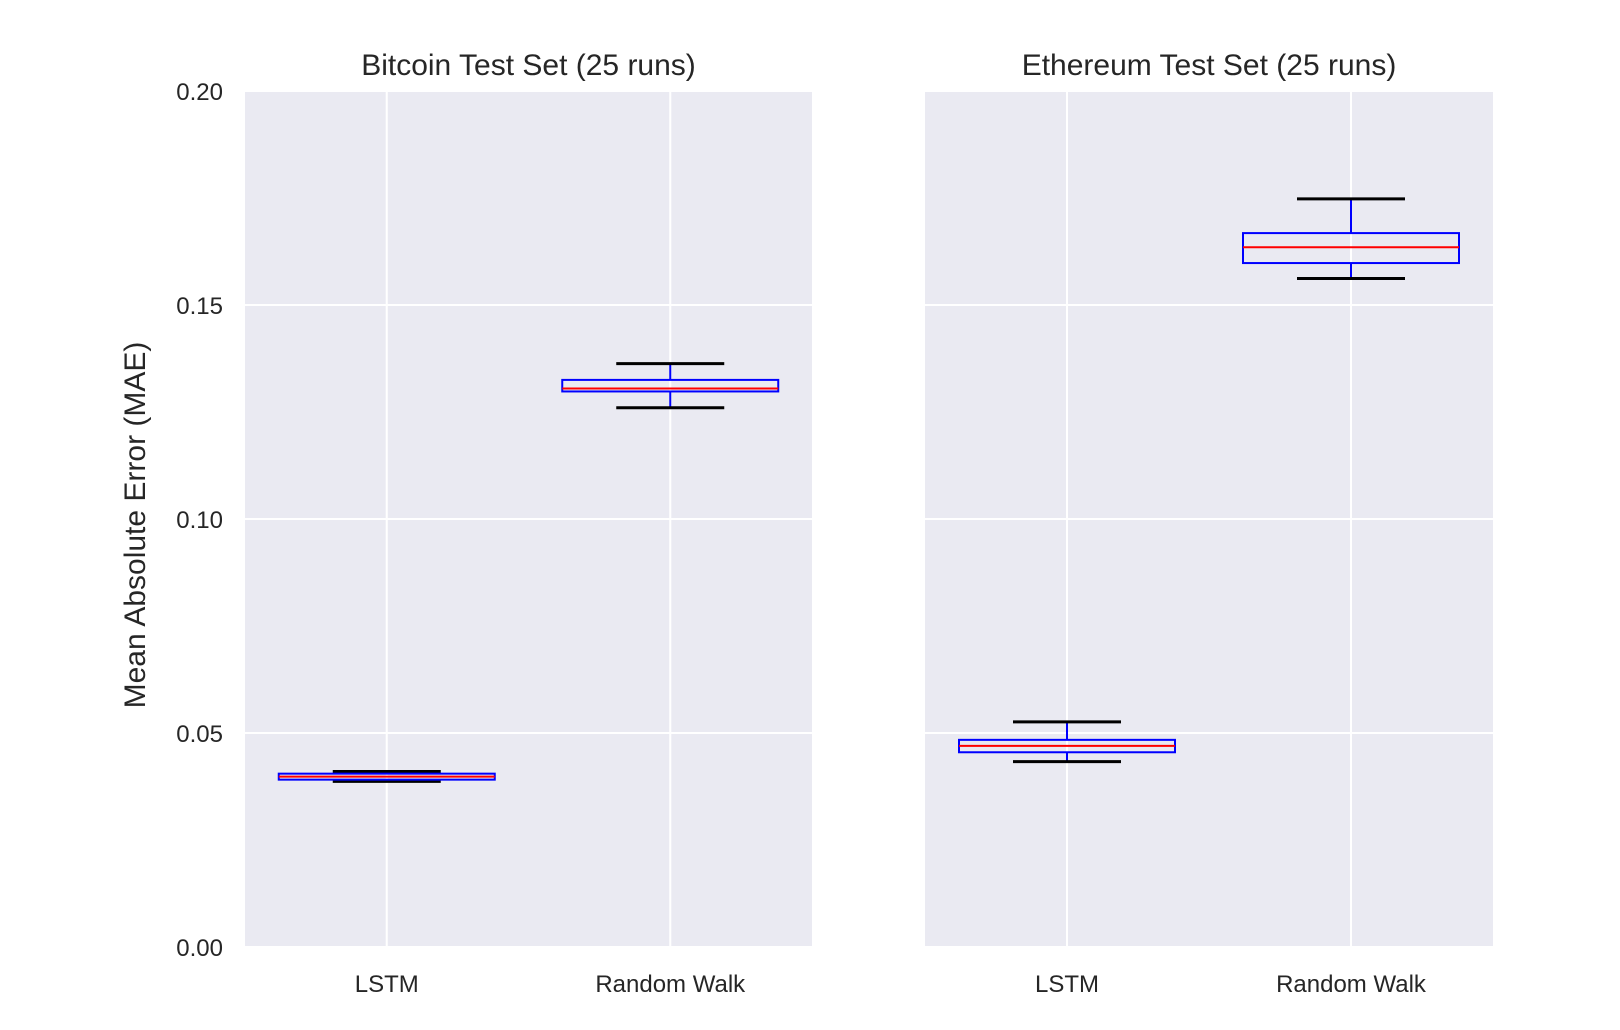 The image size is (1620, 1030). Describe the element at coordinates (199, 734) in the screenshot. I see `y-tick-label: 0.05` at that location.